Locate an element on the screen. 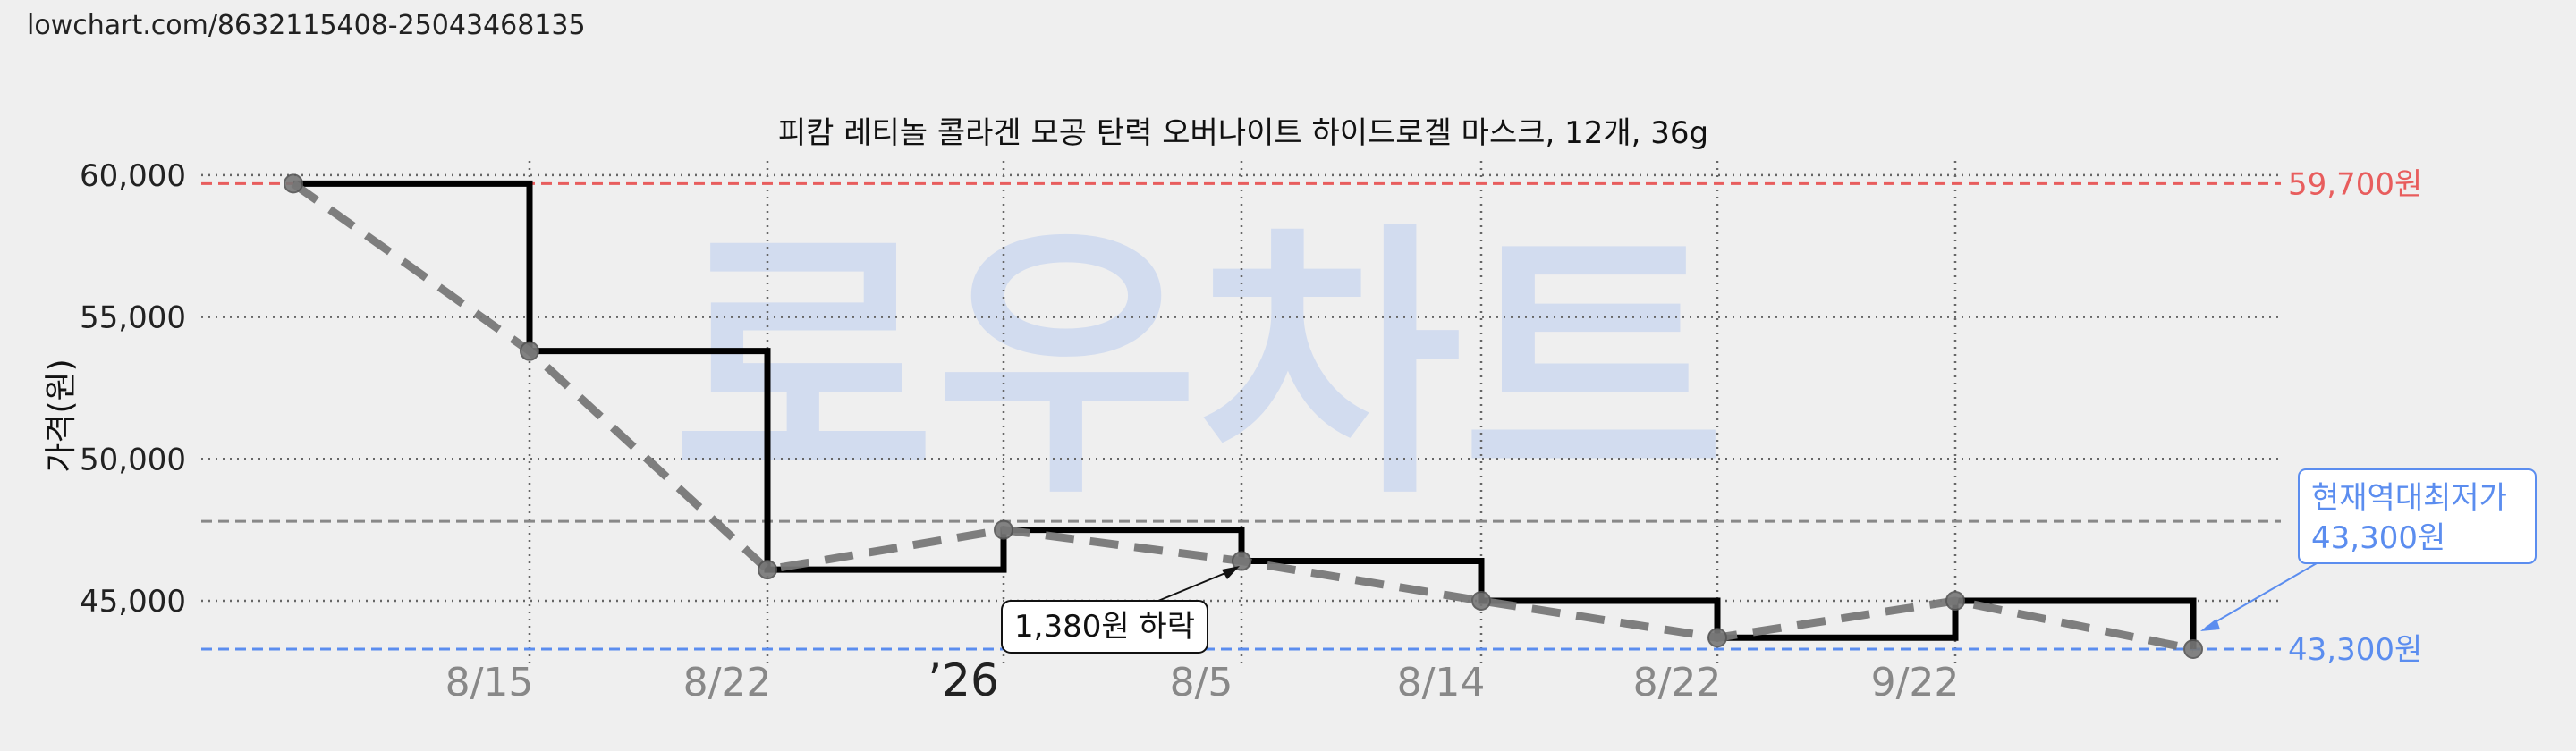 This screenshot has height=751, width=2576. x-tick-label: 8/5 is located at coordinates (1201, 682).